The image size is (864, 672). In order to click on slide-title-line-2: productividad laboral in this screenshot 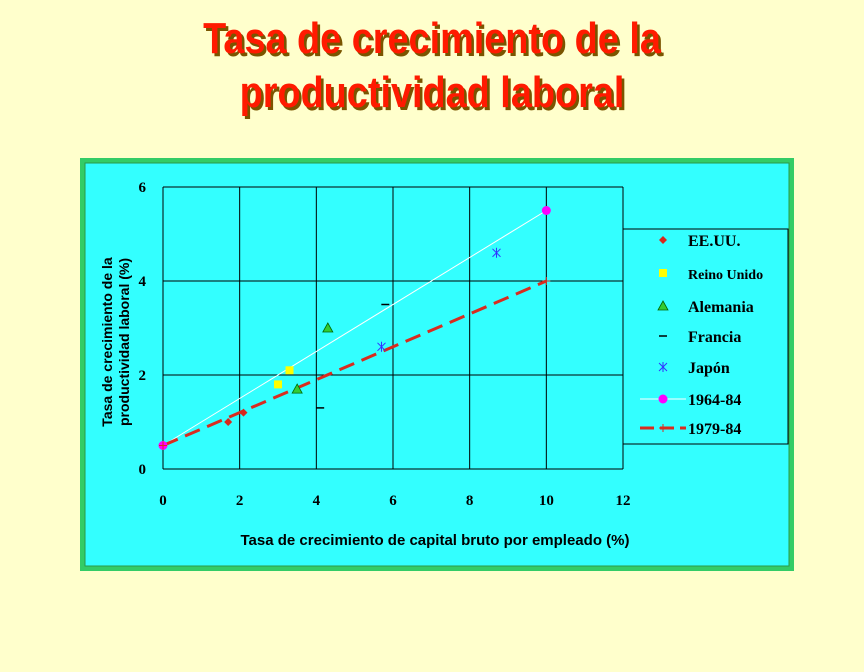, I will do `click(432, 92)`.